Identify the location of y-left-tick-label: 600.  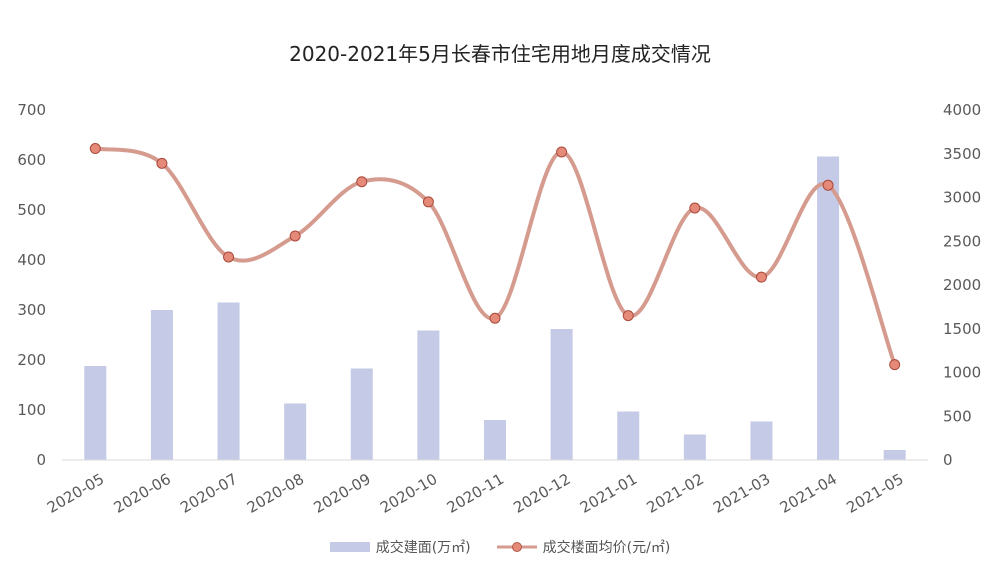
(31, 160).